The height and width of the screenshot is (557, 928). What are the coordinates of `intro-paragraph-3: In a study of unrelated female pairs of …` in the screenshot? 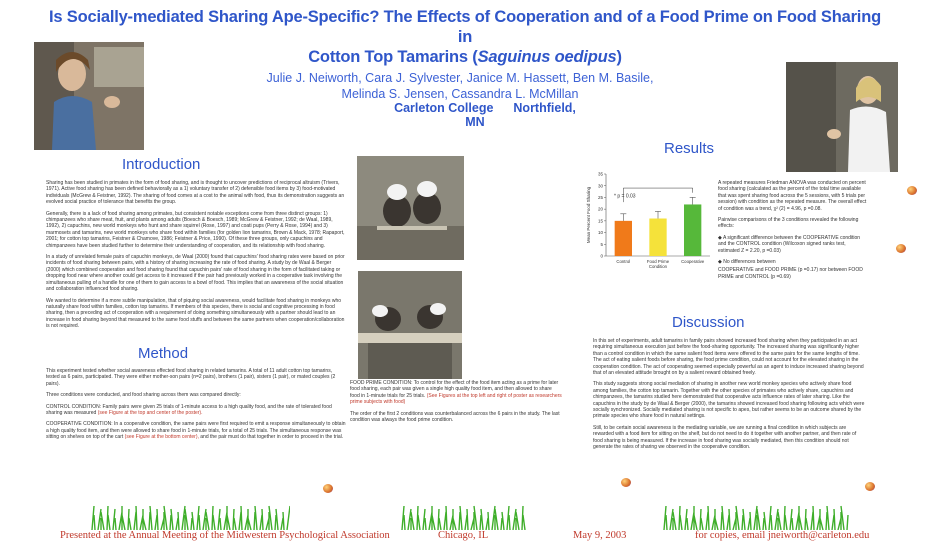 It's located at (195, 273).